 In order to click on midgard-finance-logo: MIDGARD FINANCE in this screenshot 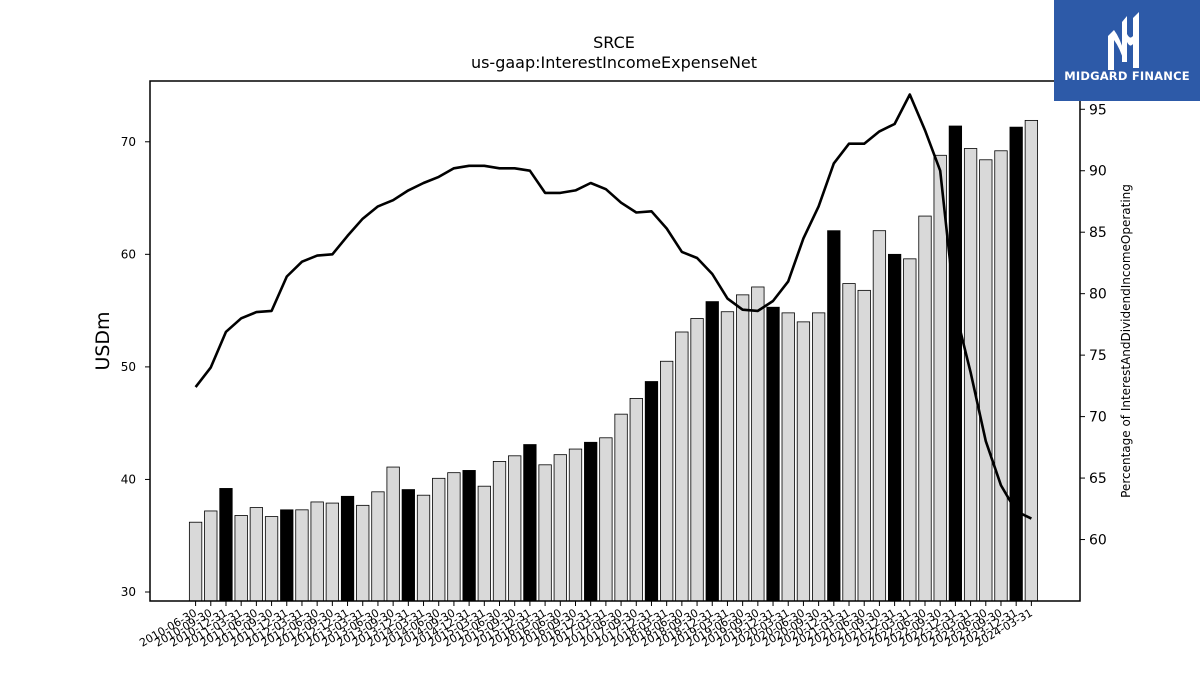, I will do `click(1127, 50)`.